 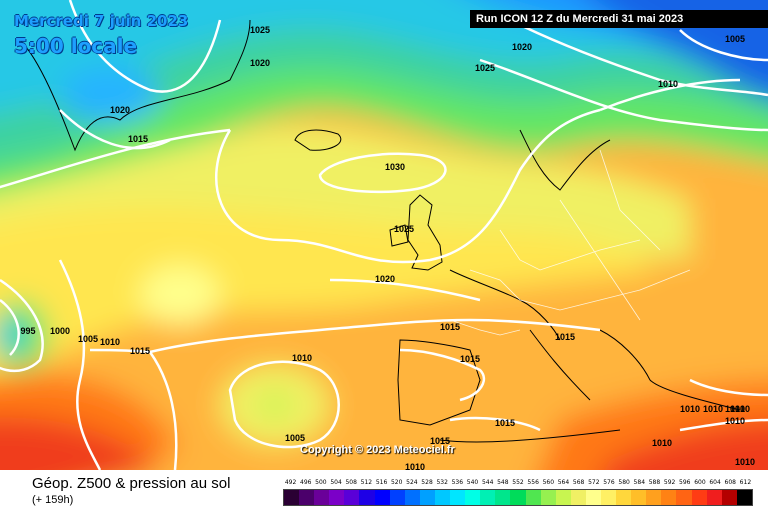 I want to click on legend-value: 492, so click(x=290, y=482).